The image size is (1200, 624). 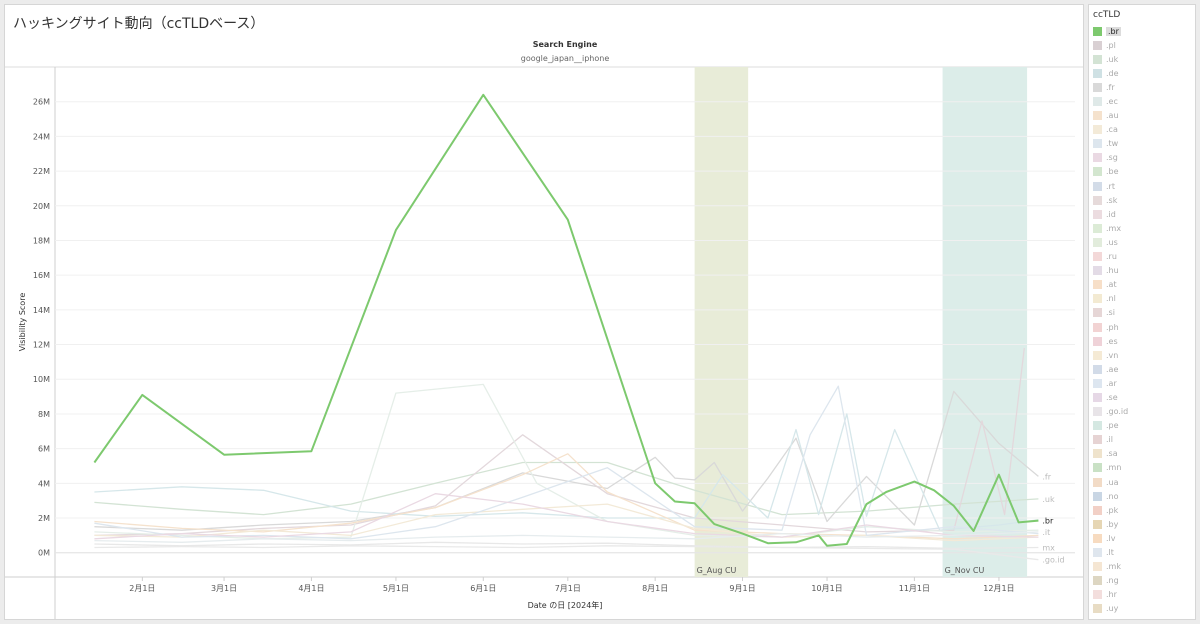 What do you see at coordinates (1111, 299) in the screenshot?
I see `legend-label: .nl` at bounding box center [1111, 299].